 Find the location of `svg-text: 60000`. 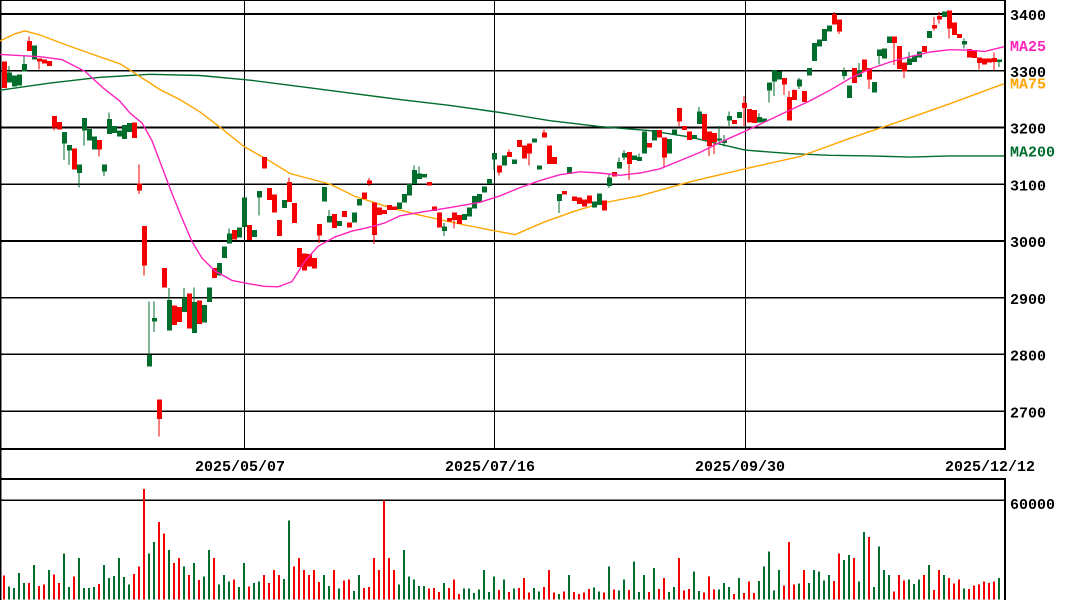

svg-text: 60000 is located at coordinates (1032, 505).